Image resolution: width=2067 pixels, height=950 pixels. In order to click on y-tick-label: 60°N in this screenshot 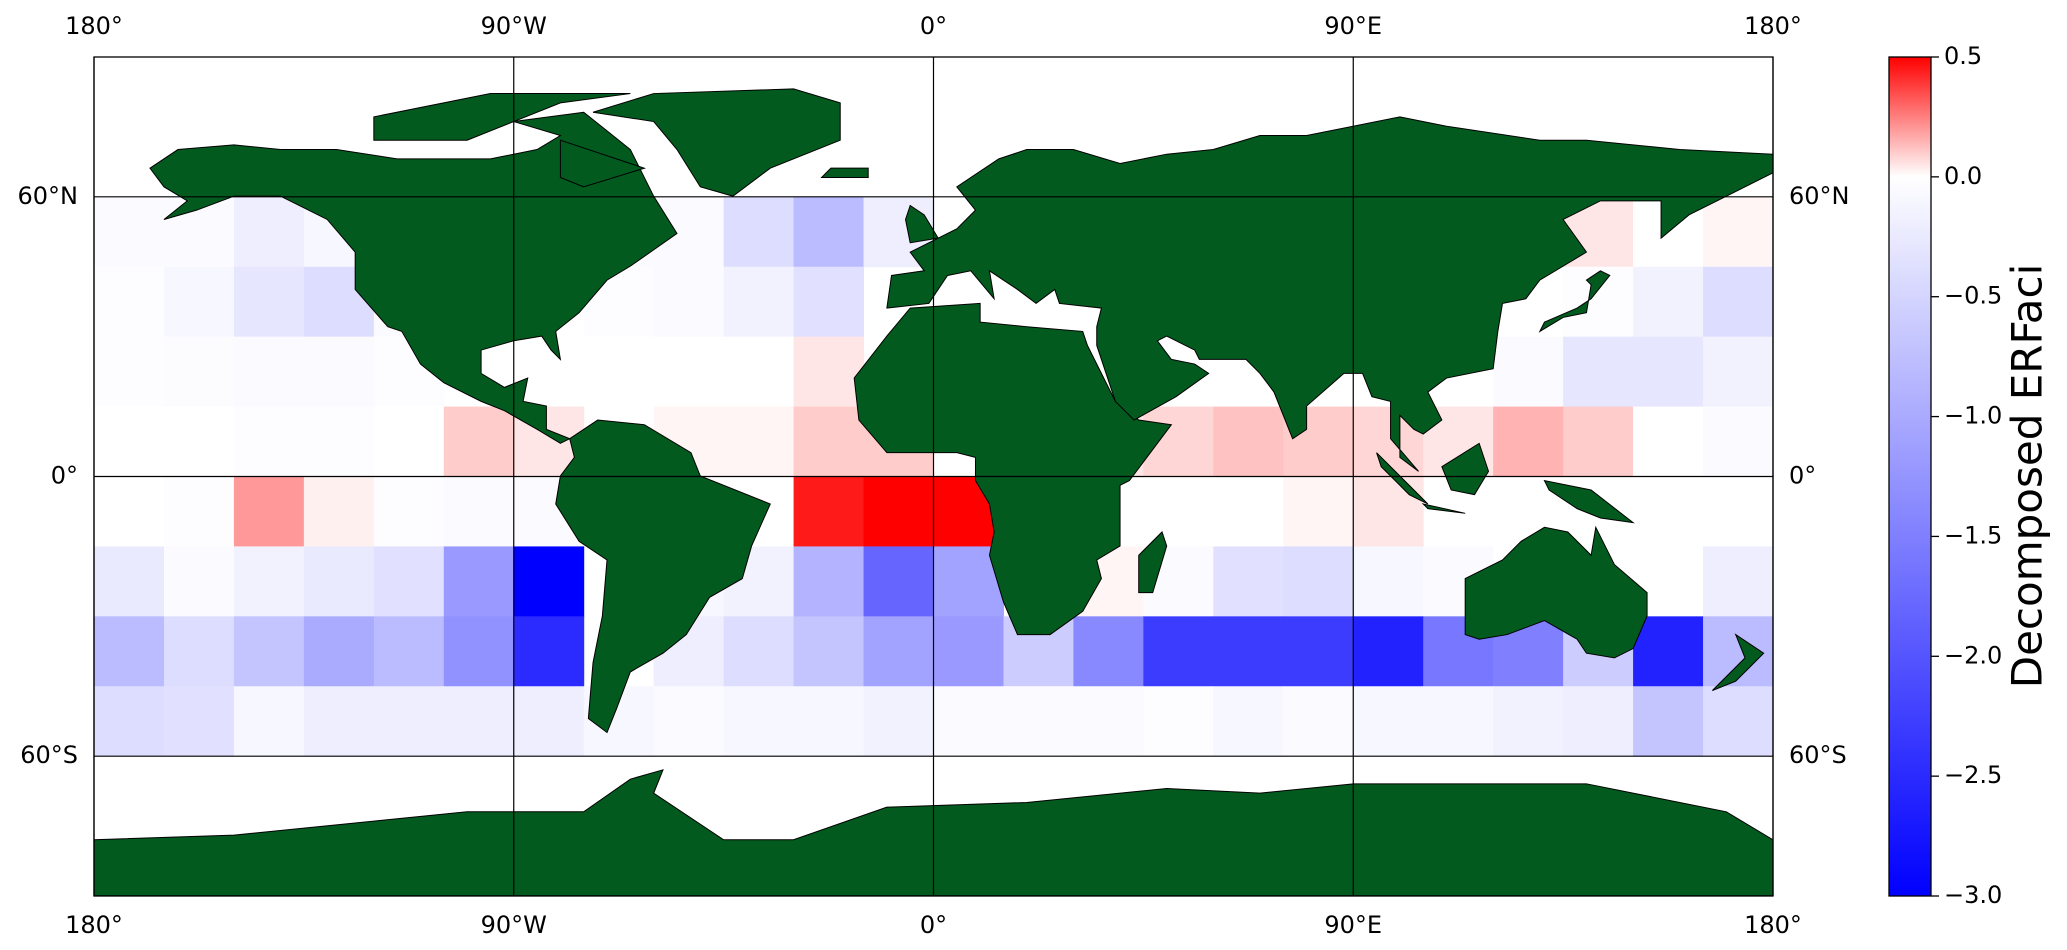, I will do `click(1819, 196)`.